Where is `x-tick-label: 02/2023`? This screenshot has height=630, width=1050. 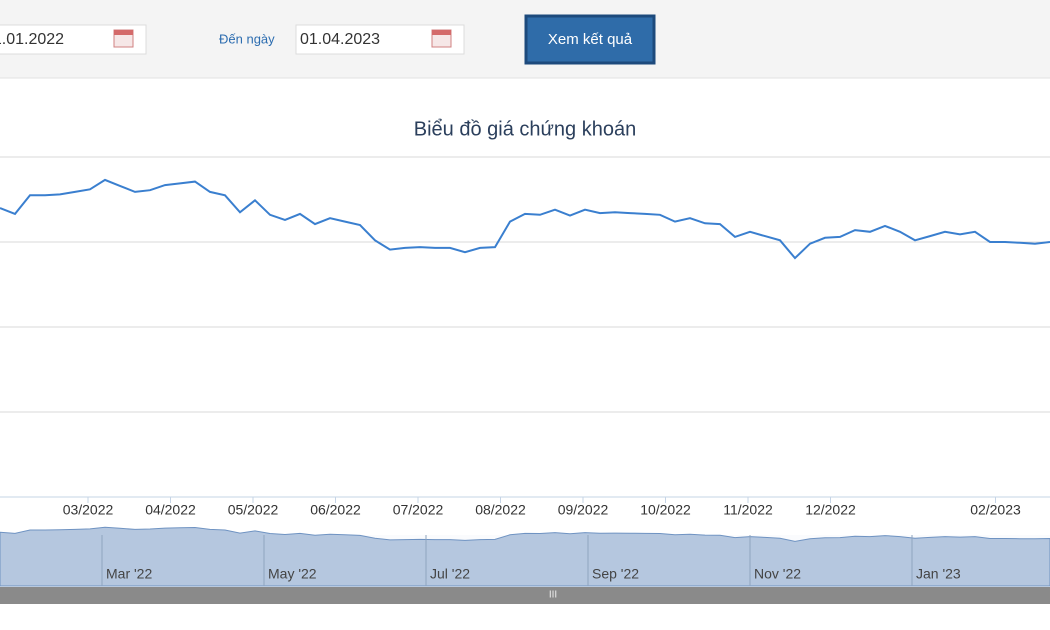
x-tick-label: 02/2023 is located at coordinates (995, 510).